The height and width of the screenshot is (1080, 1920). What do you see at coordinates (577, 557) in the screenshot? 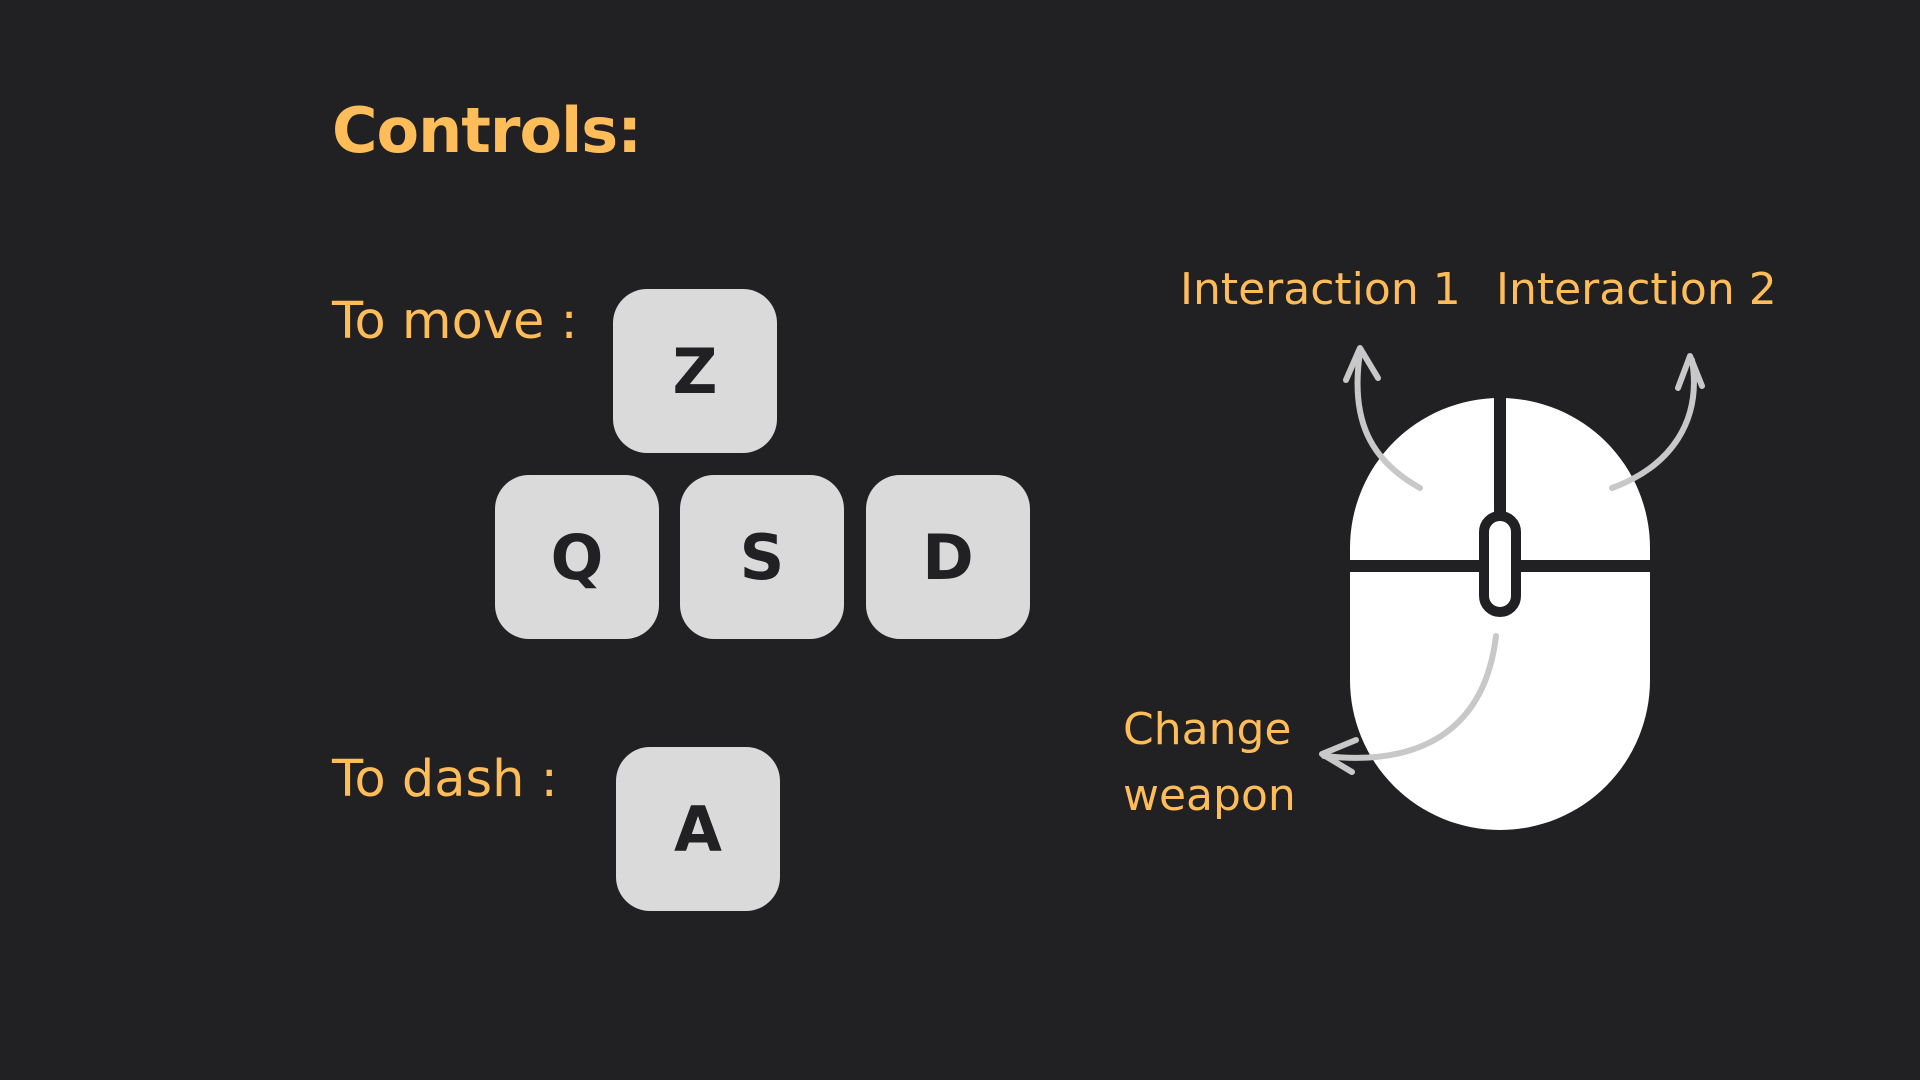
I see `key-q: Q` at bounding box center [577, 557].